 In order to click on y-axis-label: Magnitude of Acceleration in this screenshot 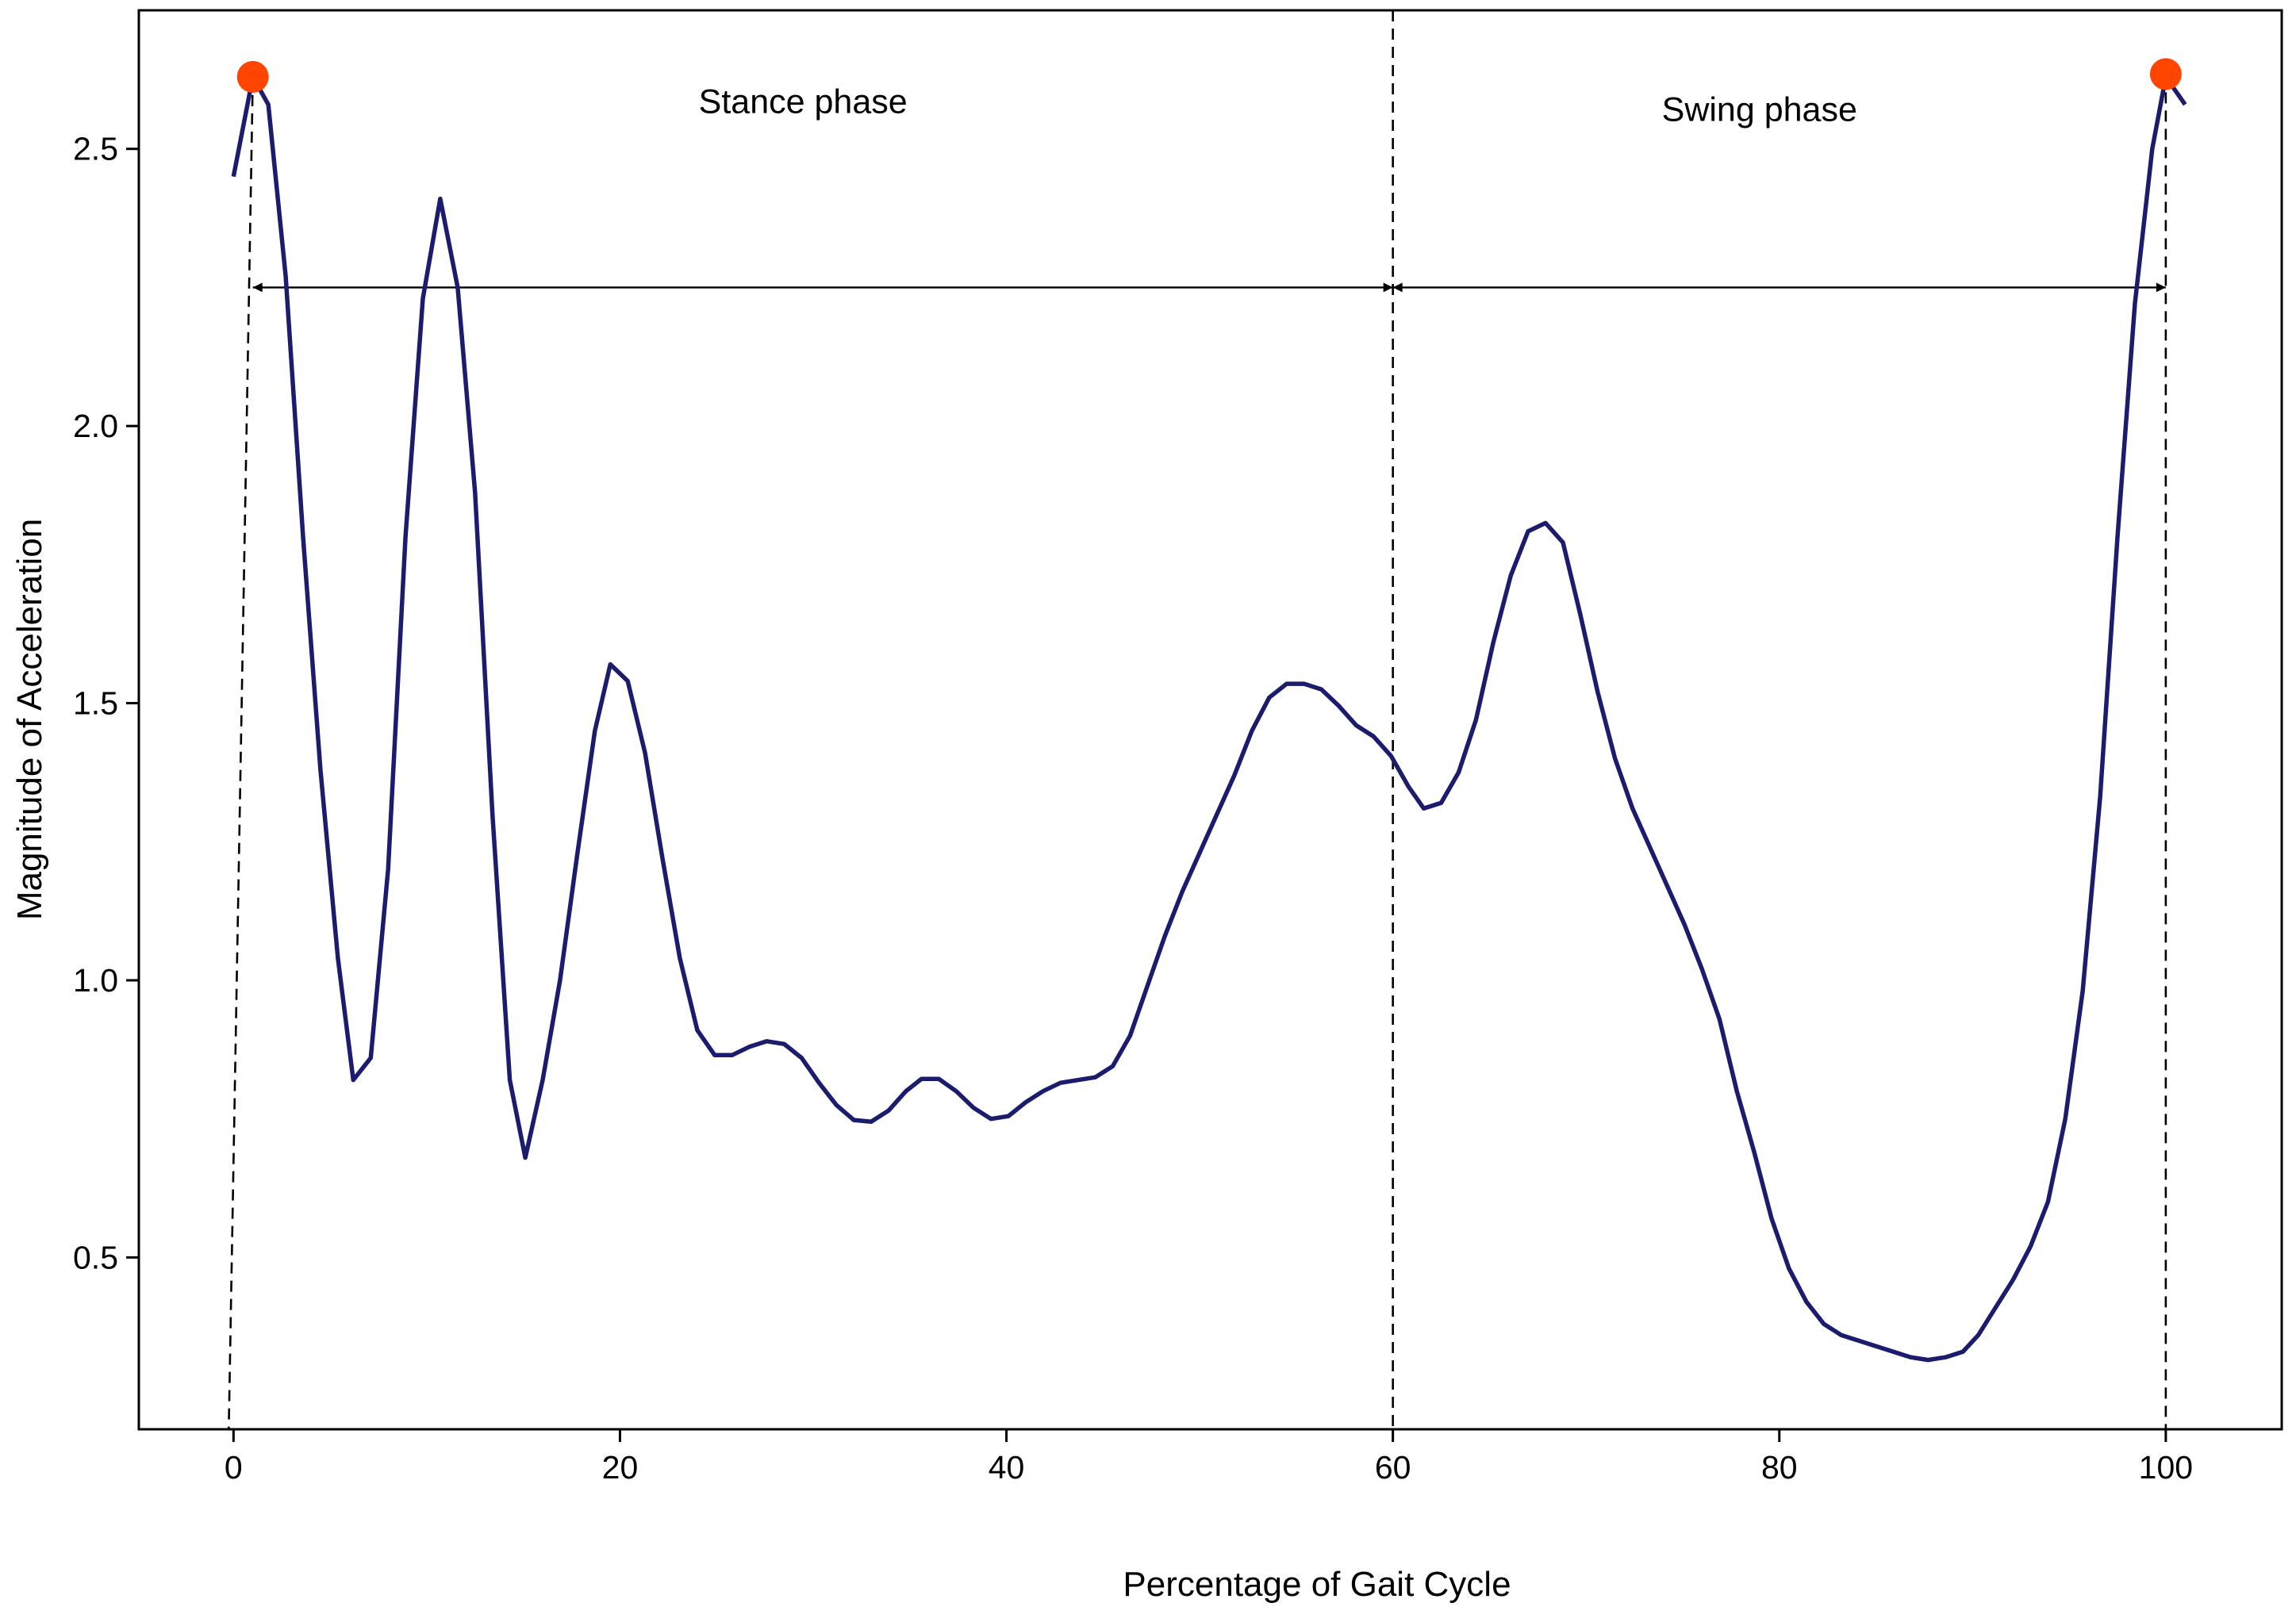, I will do `click(29, 719)`.